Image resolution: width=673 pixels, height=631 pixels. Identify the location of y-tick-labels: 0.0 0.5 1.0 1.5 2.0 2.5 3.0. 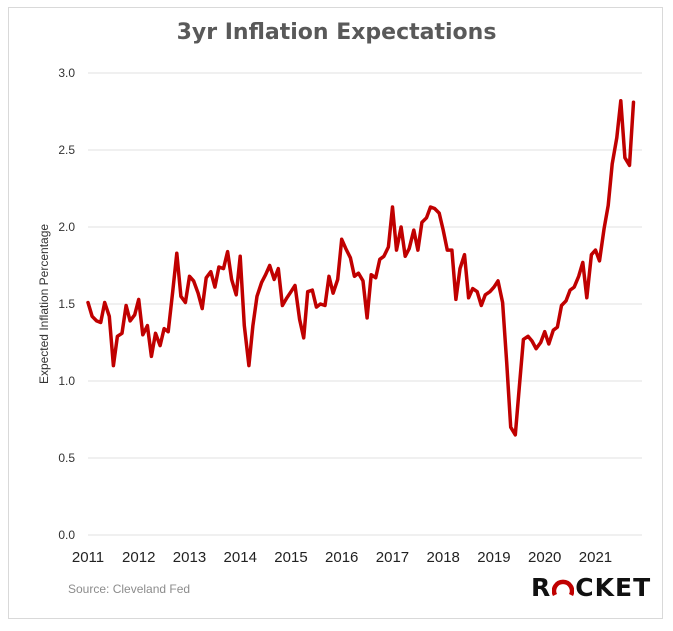
(66, 304).